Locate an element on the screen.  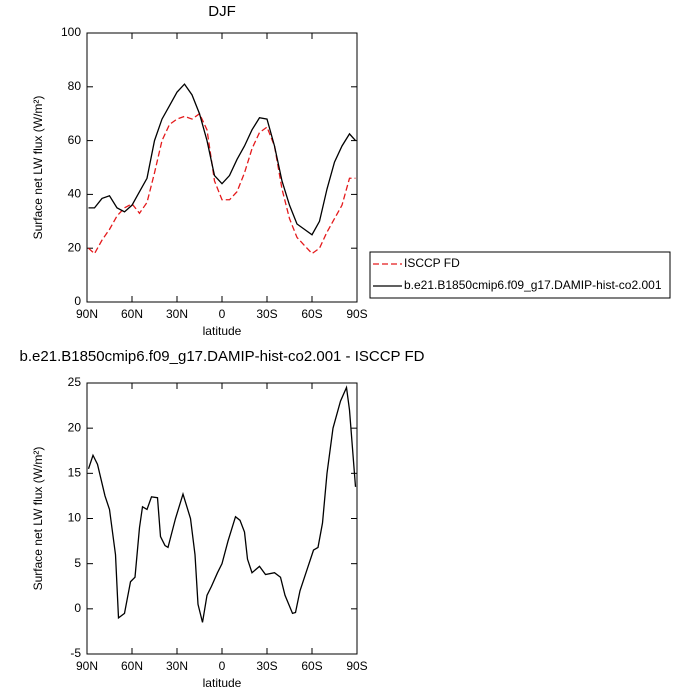
y-tick-label: 60 is located at coordinates (75, 140).